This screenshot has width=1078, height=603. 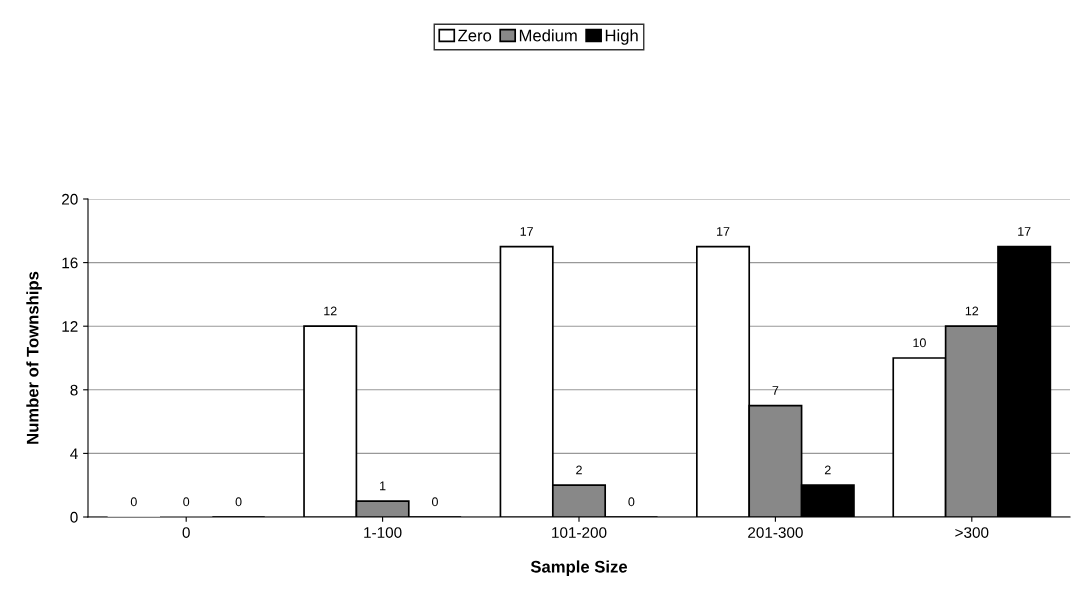 I want to click on y-tick-label: 0, so click(x=74, y=517).